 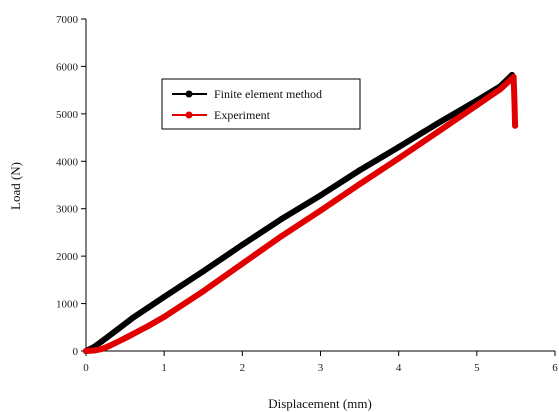 What do you see at coordinates (67, 257) in the screenshot?
I see `y-tick-label: 2000` at bounding box center [67, 257].